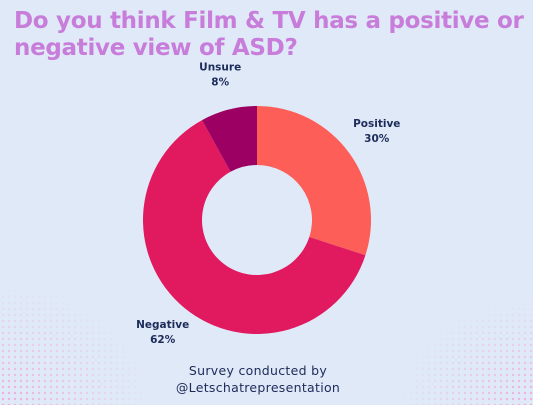  What do you see at coordinates (220, 83) in the screenshot?
I see `value-label: 8%` at bounding box center [220, 83].